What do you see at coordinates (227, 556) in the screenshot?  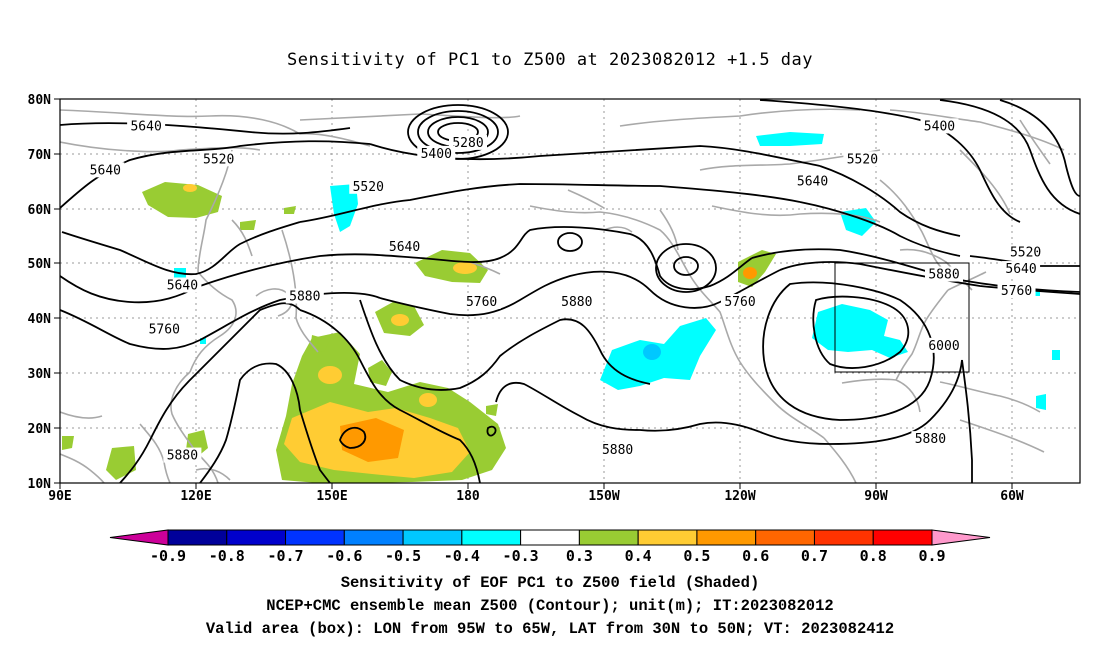 I see `colorbar-label: -0.8` at bounding box center [227, 556].